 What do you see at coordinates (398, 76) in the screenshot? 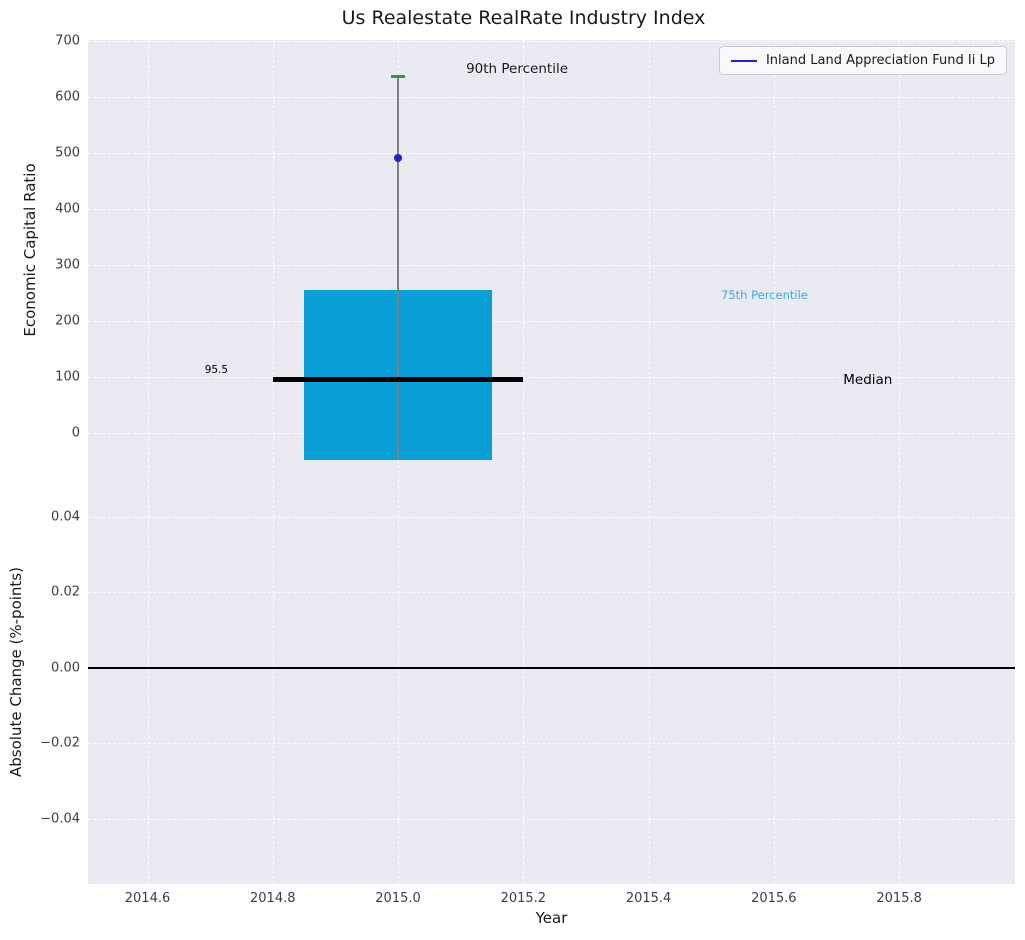
I see `p90-cap` at bounding box center [398, 76].